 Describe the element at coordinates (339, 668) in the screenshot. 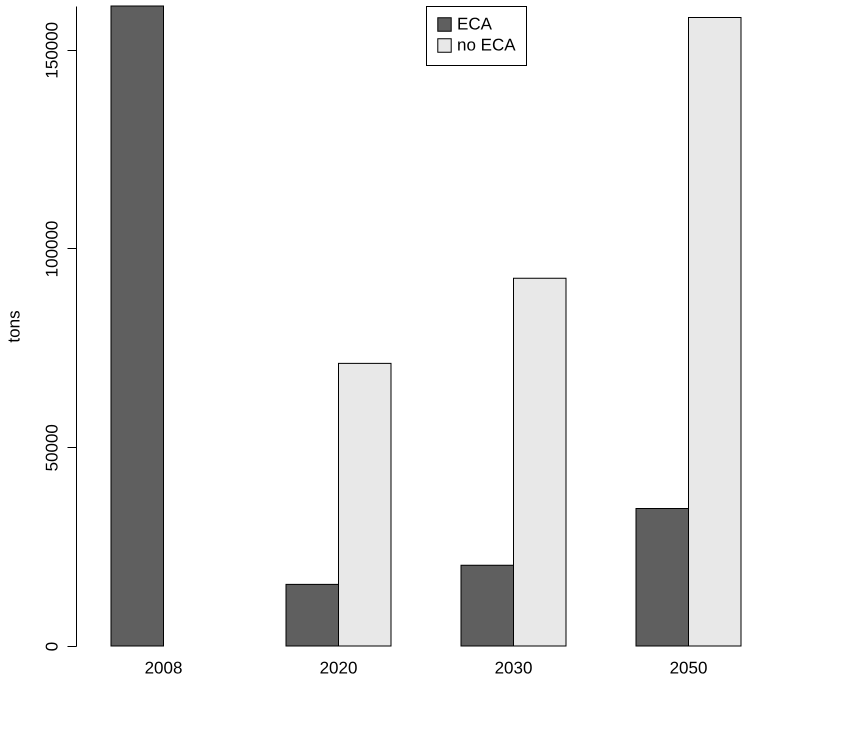

I see `x-tick-label: 2020` at that location.